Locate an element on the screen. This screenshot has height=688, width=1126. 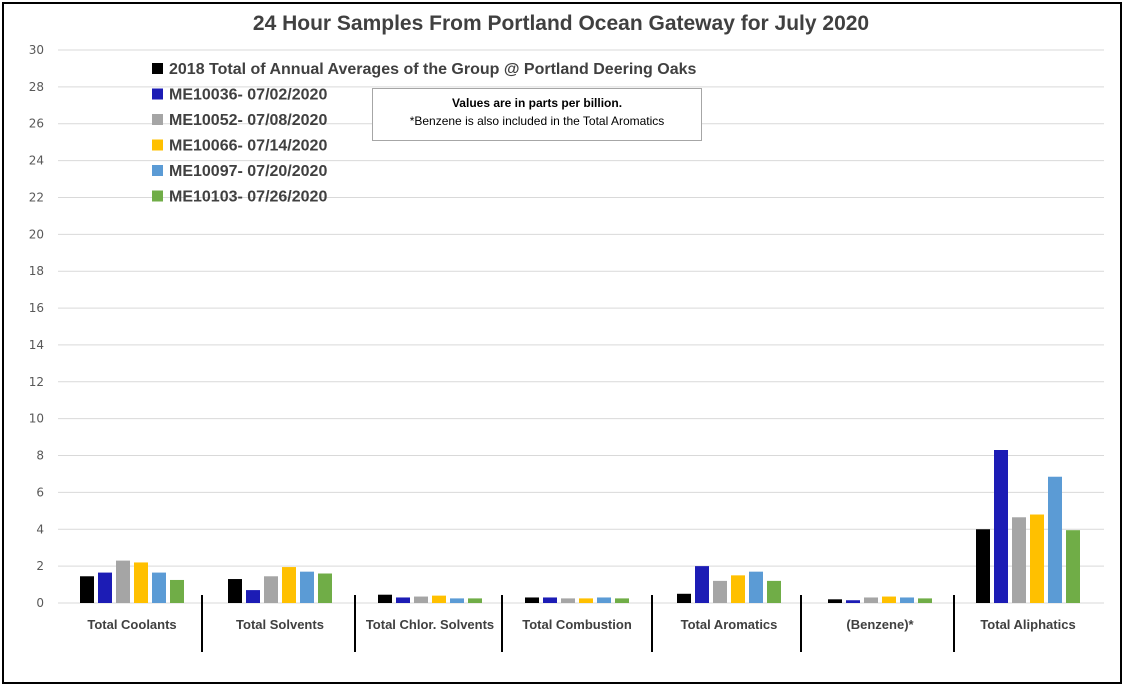
y-tick-label: 2 is located at coordinates (40, 566).